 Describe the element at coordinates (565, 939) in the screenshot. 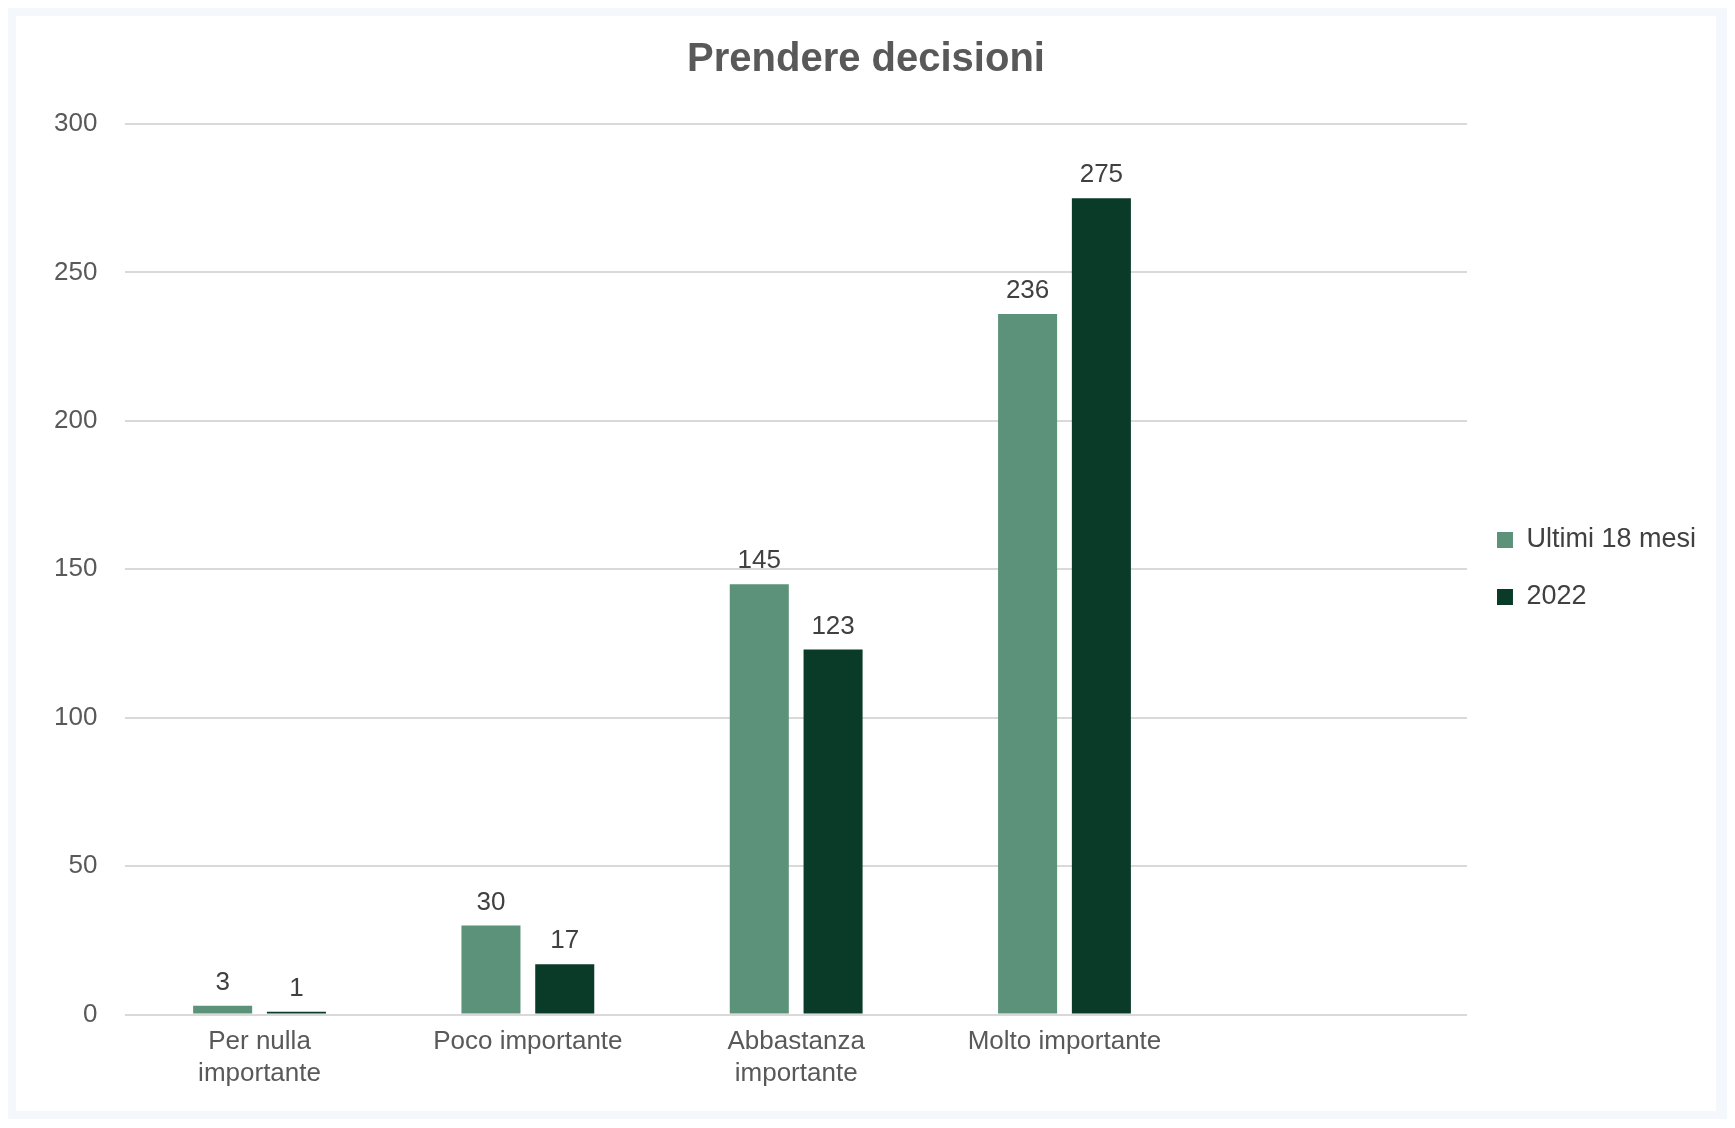

I see `data-label: 17` at that location.